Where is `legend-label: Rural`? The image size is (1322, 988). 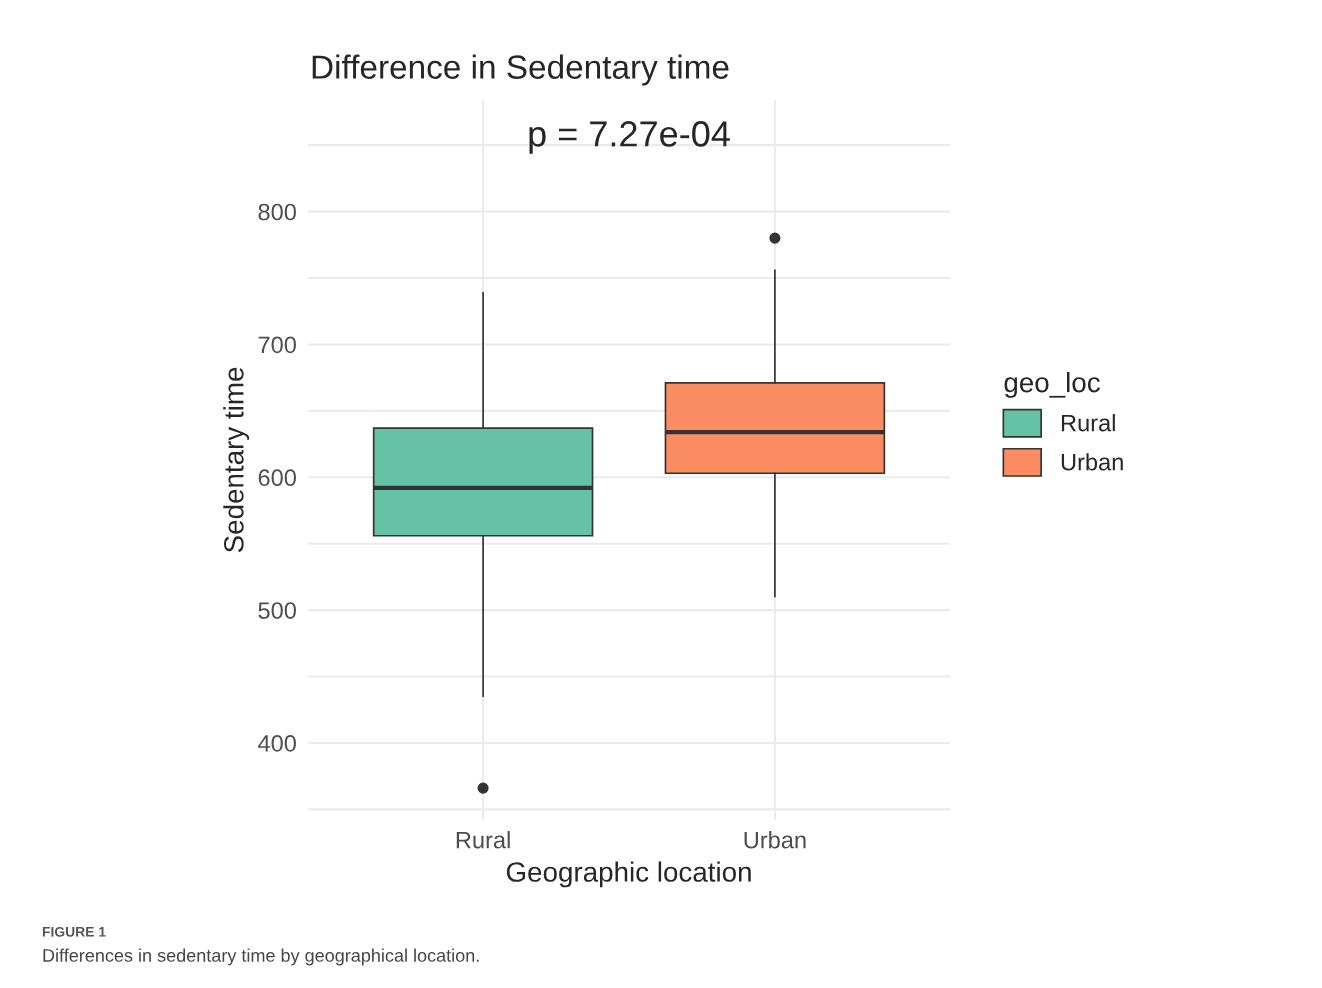 legend-label: Rural is located at coordinates (1088, 423).